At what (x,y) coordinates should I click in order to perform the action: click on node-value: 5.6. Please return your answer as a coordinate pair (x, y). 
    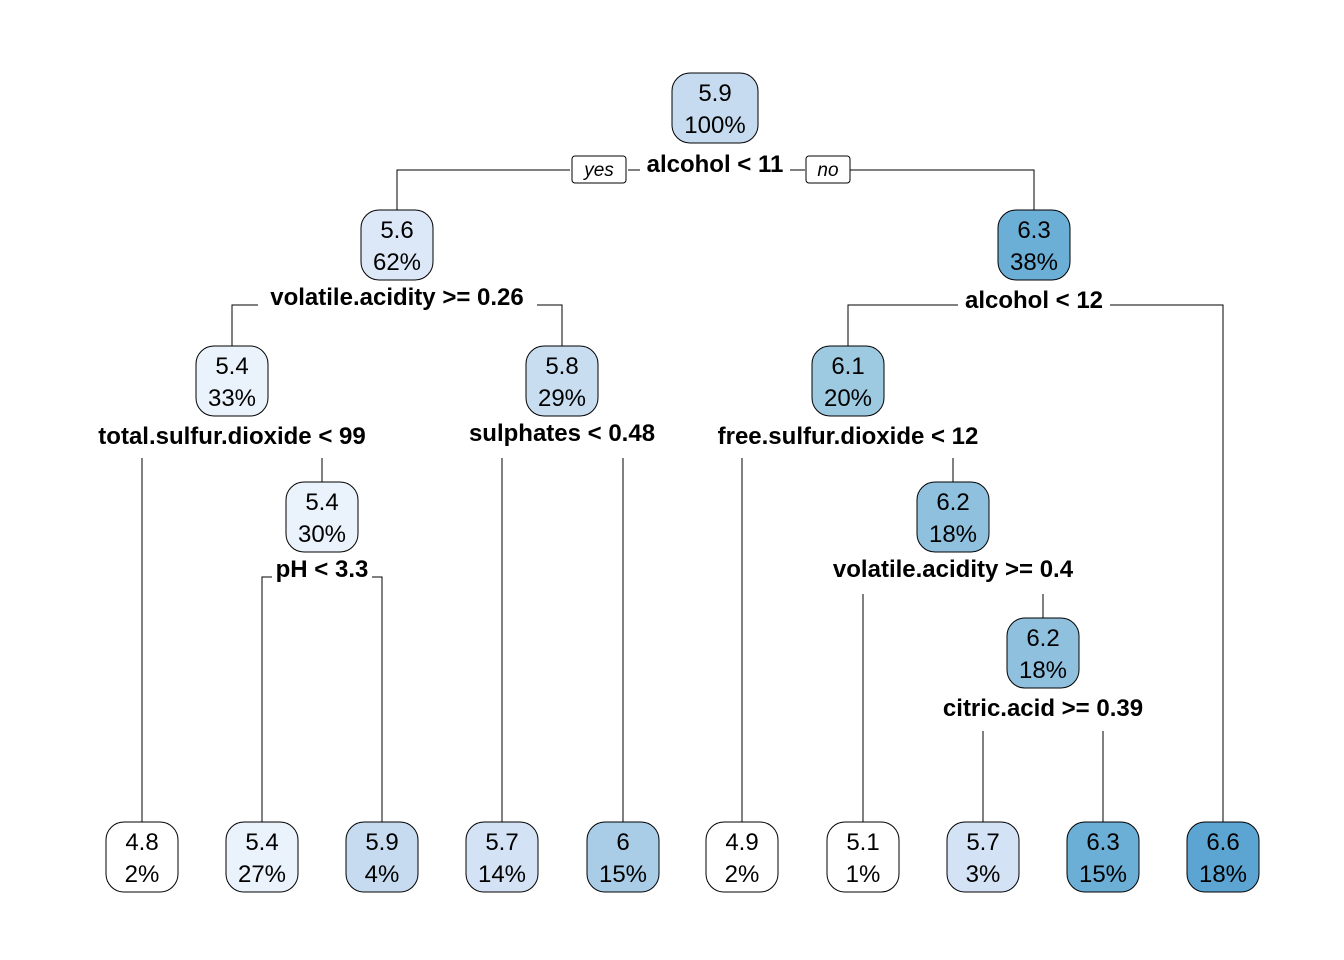
    Looking at the image, I should click on (396, 230).